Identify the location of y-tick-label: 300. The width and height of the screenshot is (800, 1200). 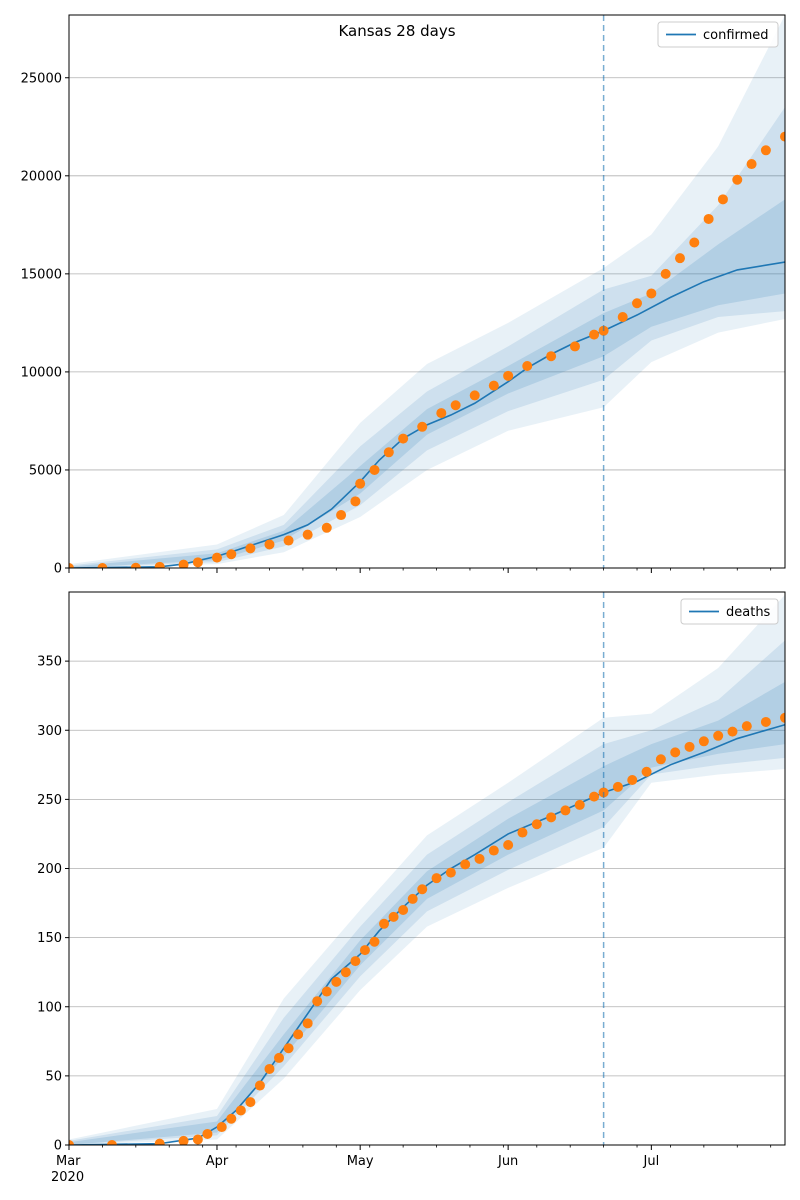
(49, 731).